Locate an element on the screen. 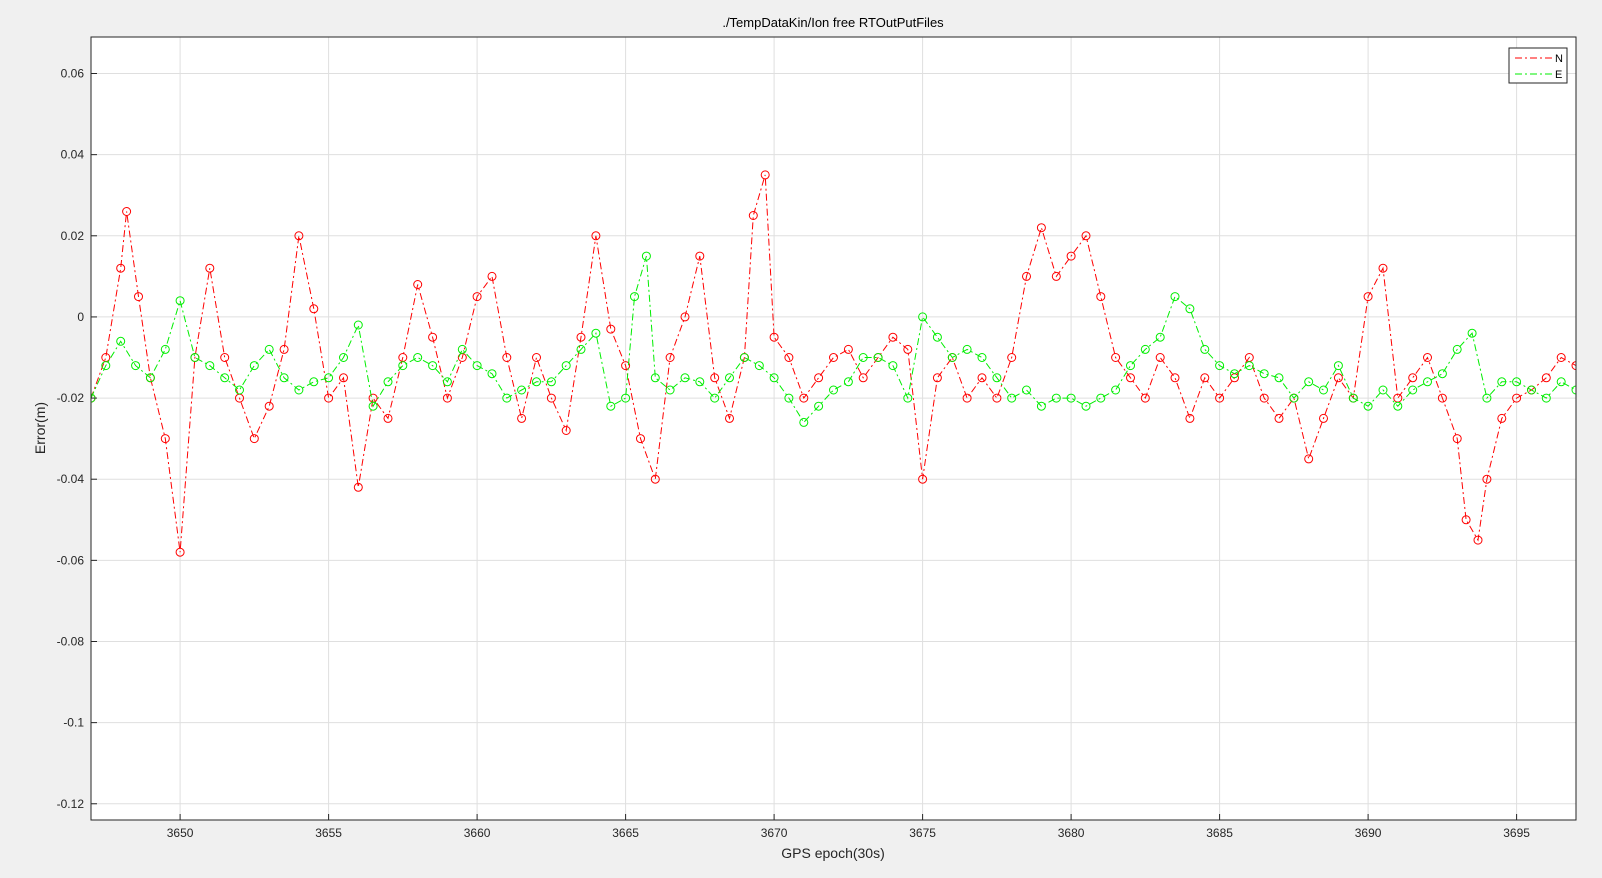  x-tick-label: 3695 is located at coordinates (1516, 833).